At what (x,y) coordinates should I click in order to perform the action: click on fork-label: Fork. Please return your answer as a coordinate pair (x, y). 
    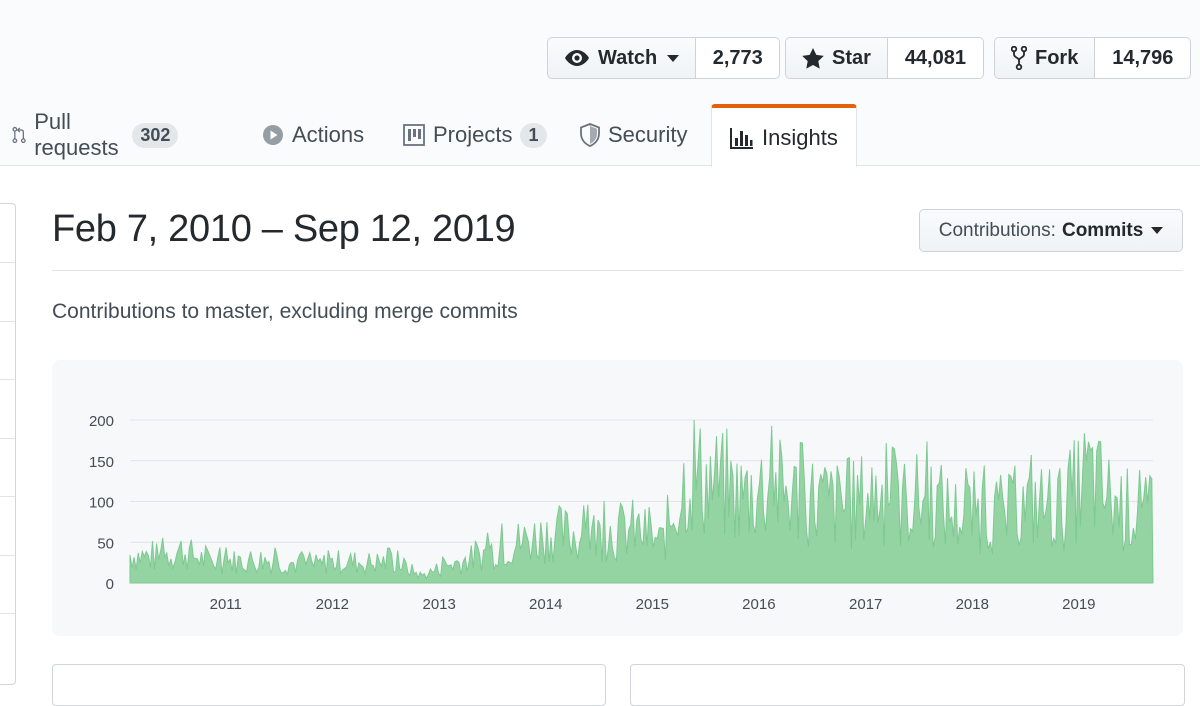
    Looking at the image, I should click on (1057, 57).